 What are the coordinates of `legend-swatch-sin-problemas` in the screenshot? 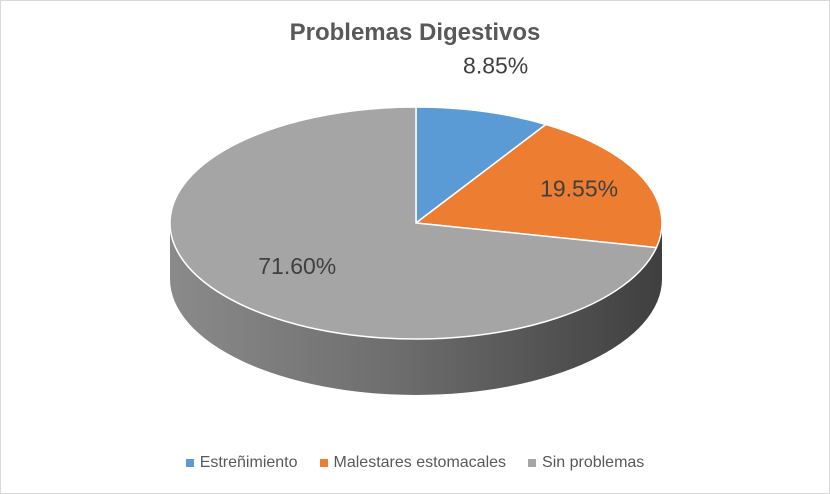 It's located at (532, 463).